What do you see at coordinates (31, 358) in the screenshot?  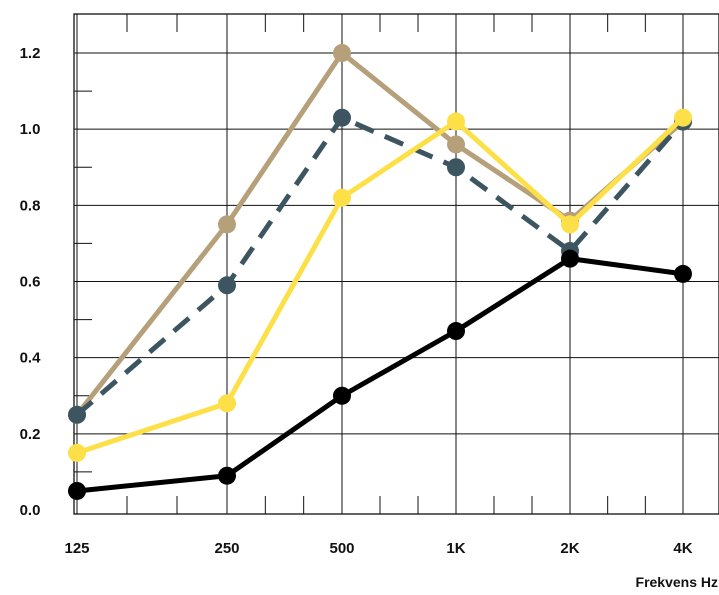 I see `y-tick-label: 0.4` at bounding box center [31, 358].